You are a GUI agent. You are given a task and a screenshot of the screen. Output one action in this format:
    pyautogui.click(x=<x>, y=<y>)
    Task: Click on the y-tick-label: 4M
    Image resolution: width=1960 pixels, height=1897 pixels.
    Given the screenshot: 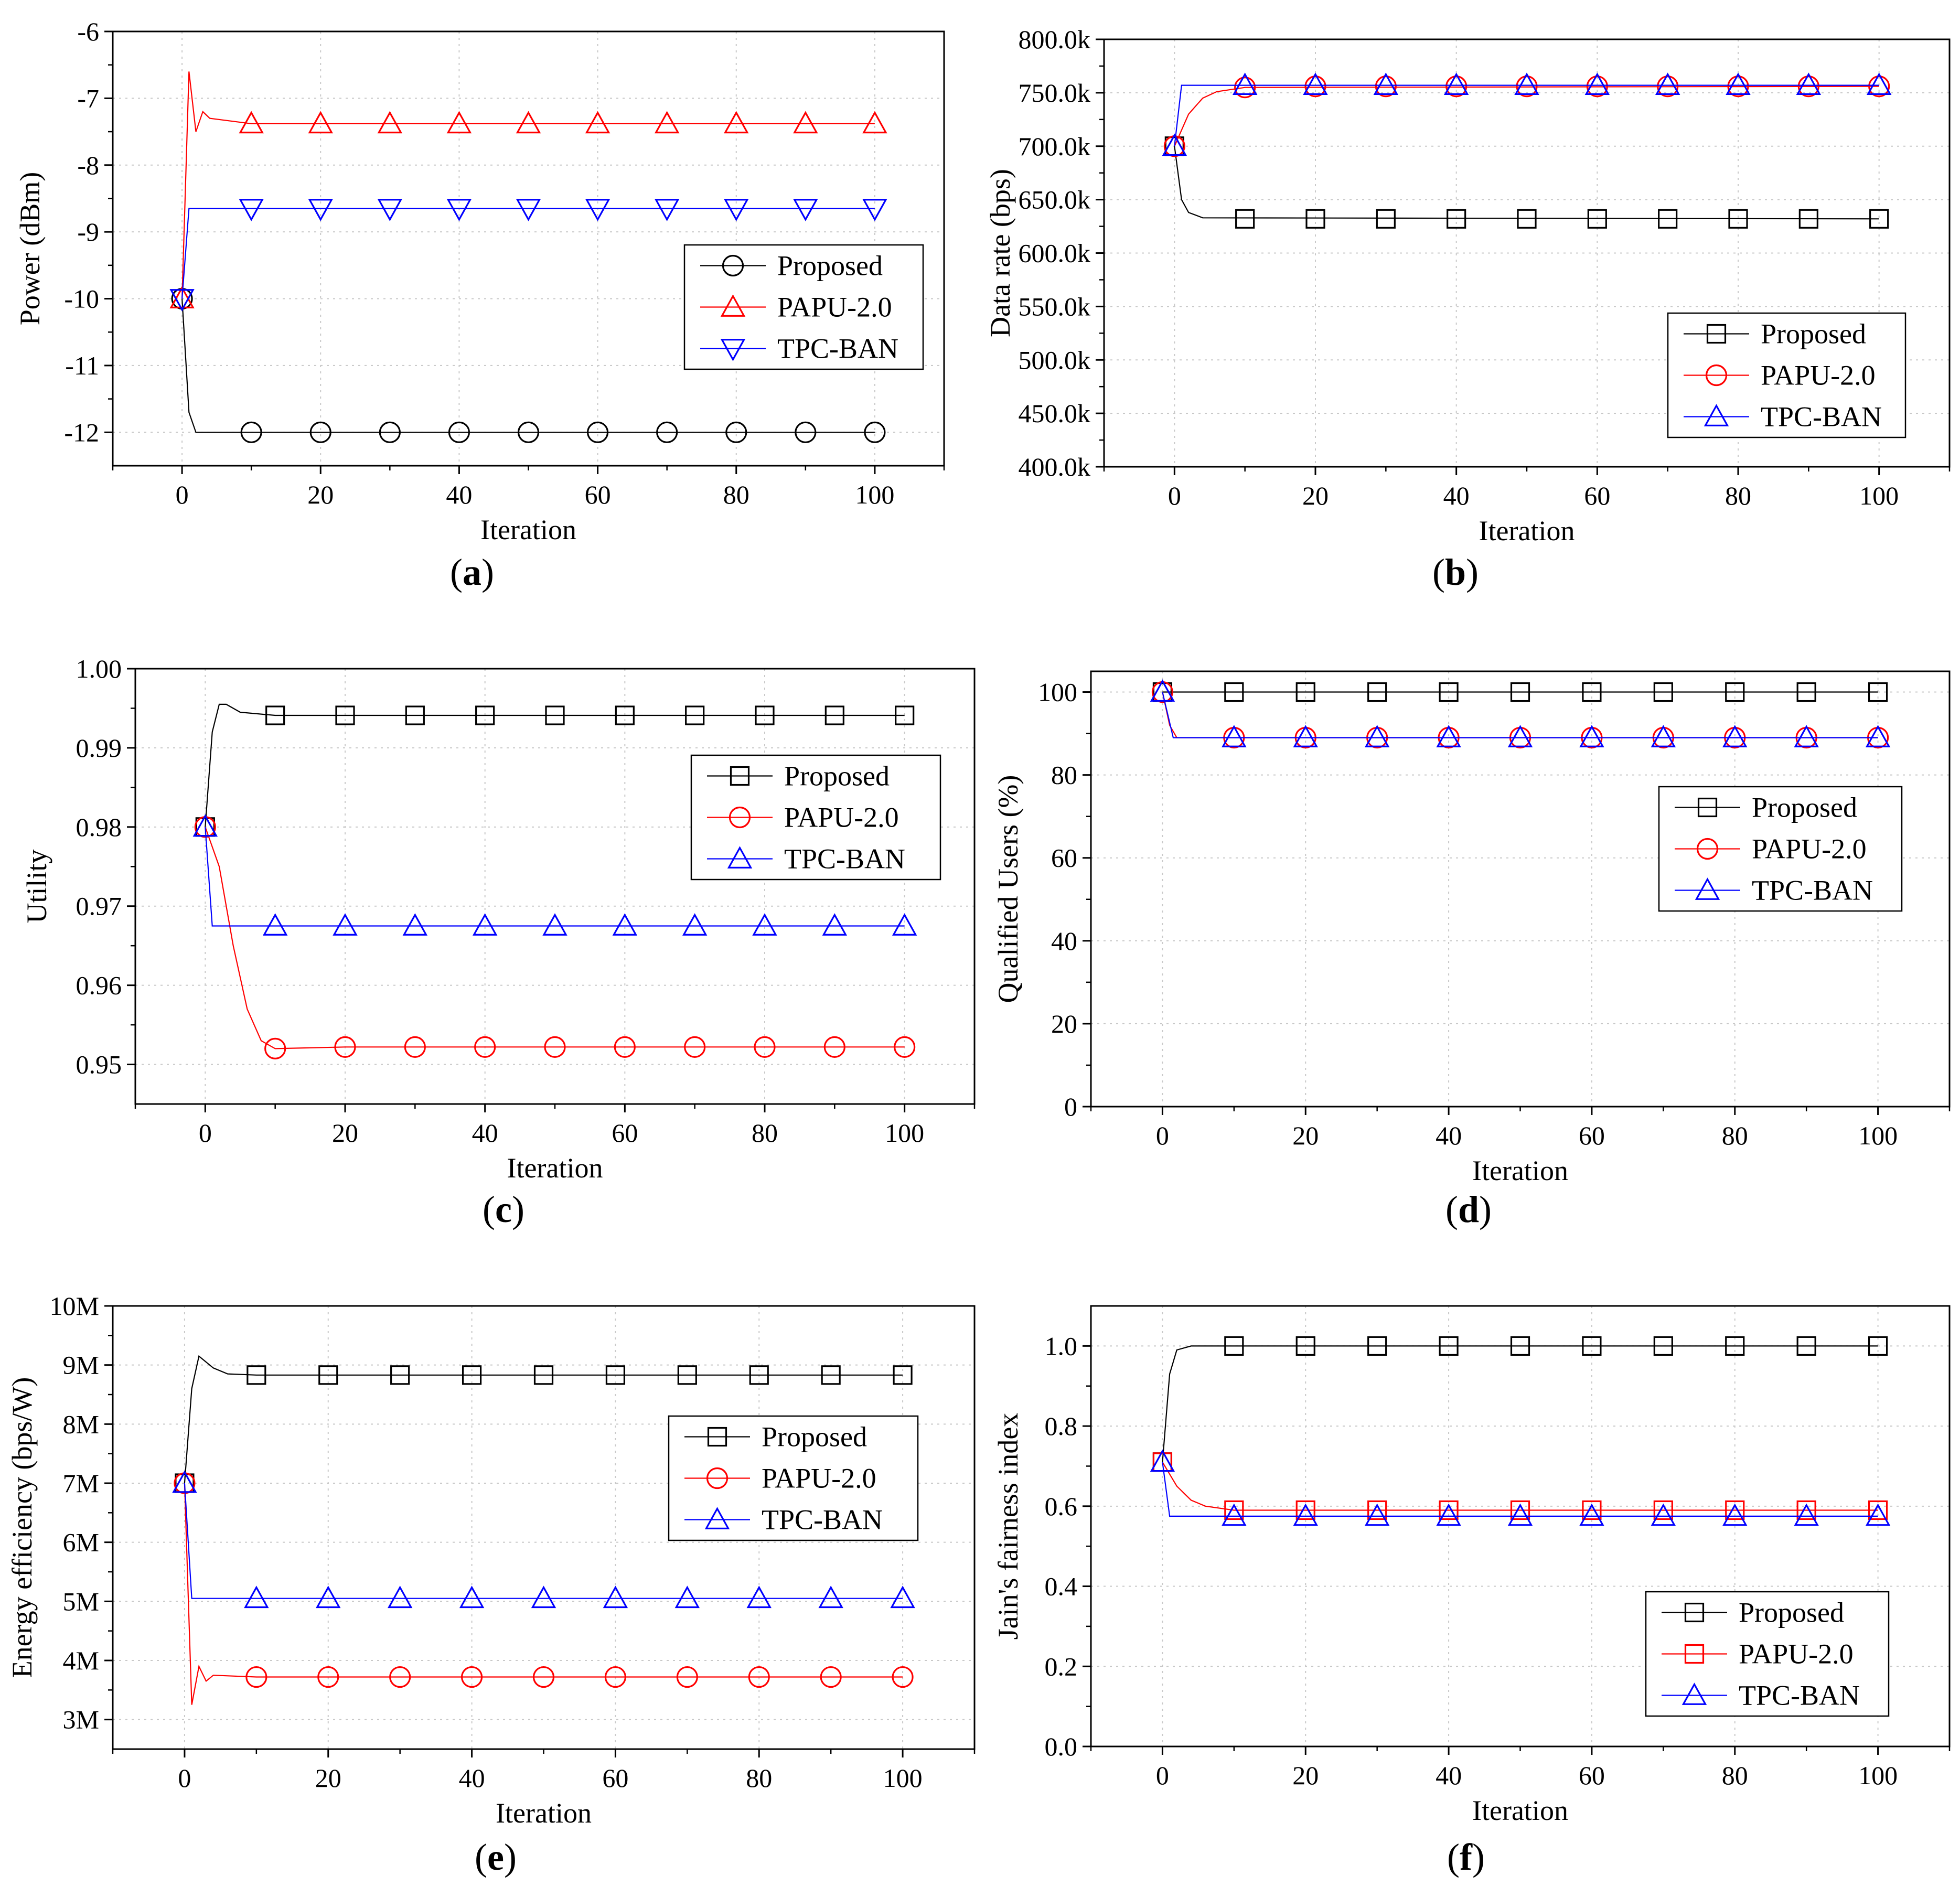 What is the action you would take?
    pyautogui.click(x=81, y=1660)
    